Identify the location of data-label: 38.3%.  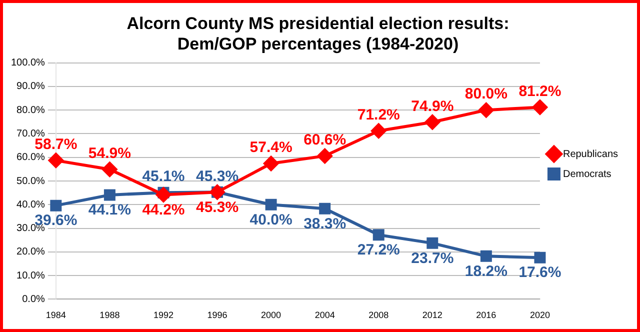
(325, 223).